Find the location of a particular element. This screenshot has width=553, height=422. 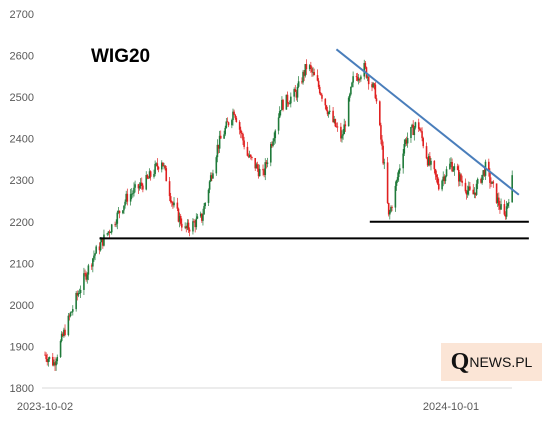

x-axis: 2023-10-02 2024-10-01 is located at coordinates (264, 400).